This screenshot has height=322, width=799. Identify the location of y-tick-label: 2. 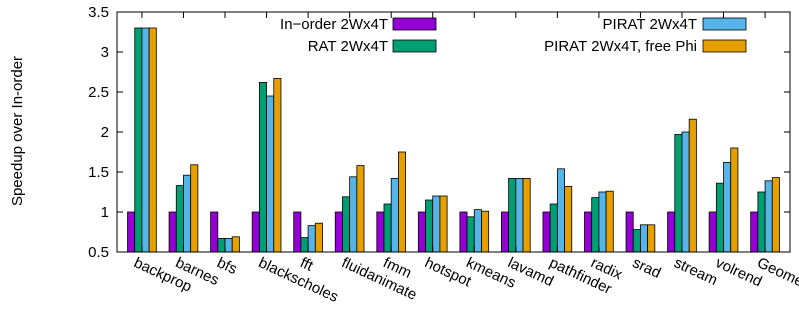
(105, 132).